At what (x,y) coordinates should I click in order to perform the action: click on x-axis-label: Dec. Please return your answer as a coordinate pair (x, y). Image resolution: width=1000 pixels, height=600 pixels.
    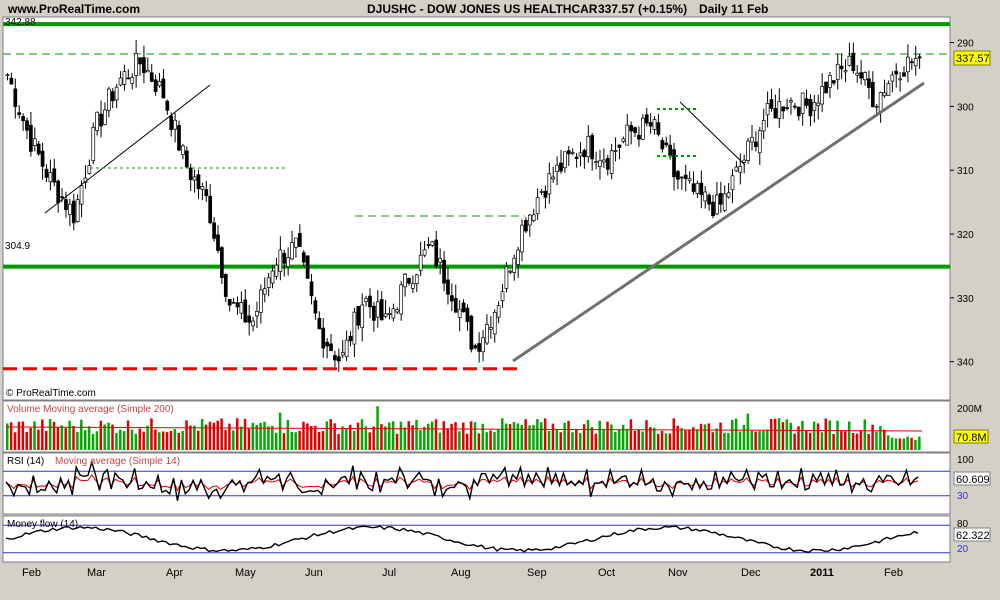
    Looking at the image, I should click on (751, 573).